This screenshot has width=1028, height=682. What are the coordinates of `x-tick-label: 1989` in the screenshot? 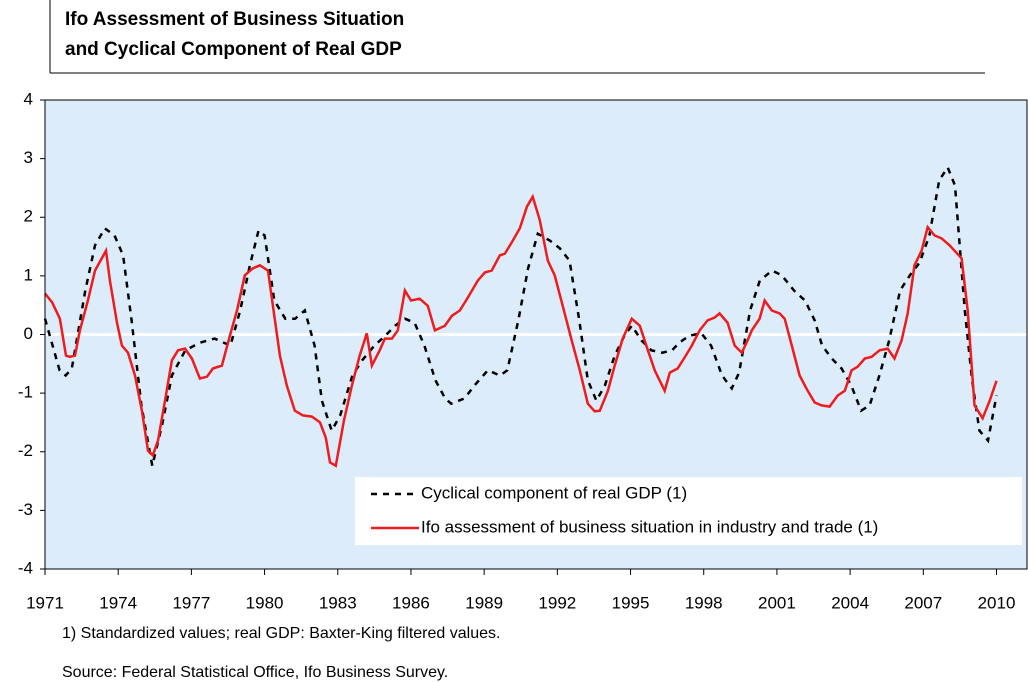 It's located at (484, 602).